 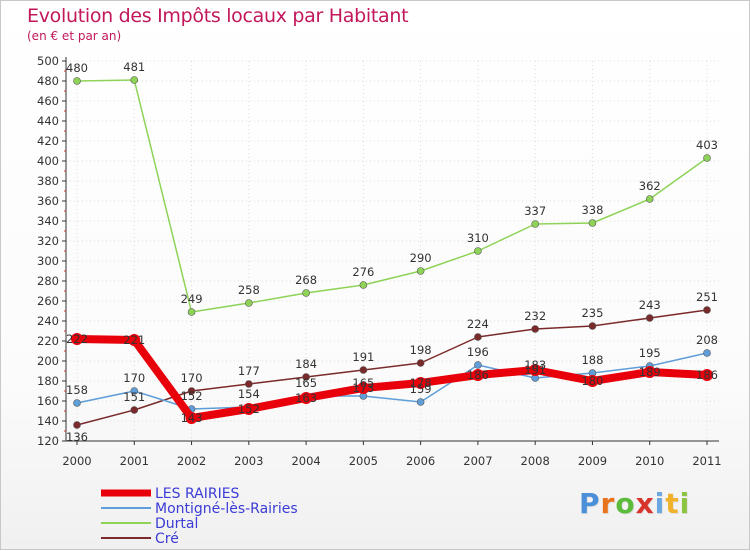 I want to click on data-label: 198, so click(x=421, y=350).